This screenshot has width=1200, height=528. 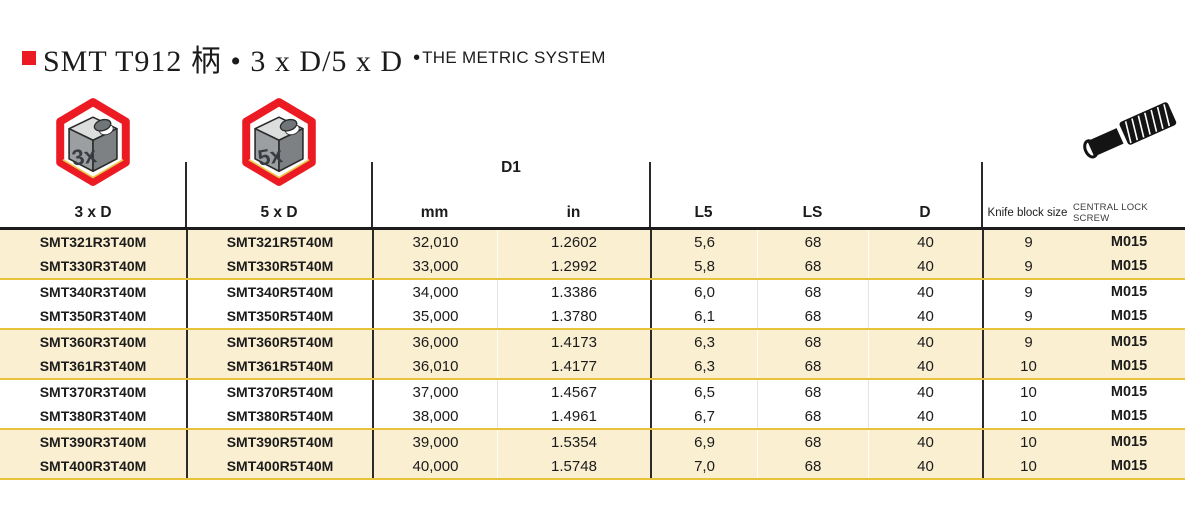 What do you see at coordinates (573, 292) in the screenshot?
I see `cell-d1-in: 1.3386` at bounding box center [573, 292].